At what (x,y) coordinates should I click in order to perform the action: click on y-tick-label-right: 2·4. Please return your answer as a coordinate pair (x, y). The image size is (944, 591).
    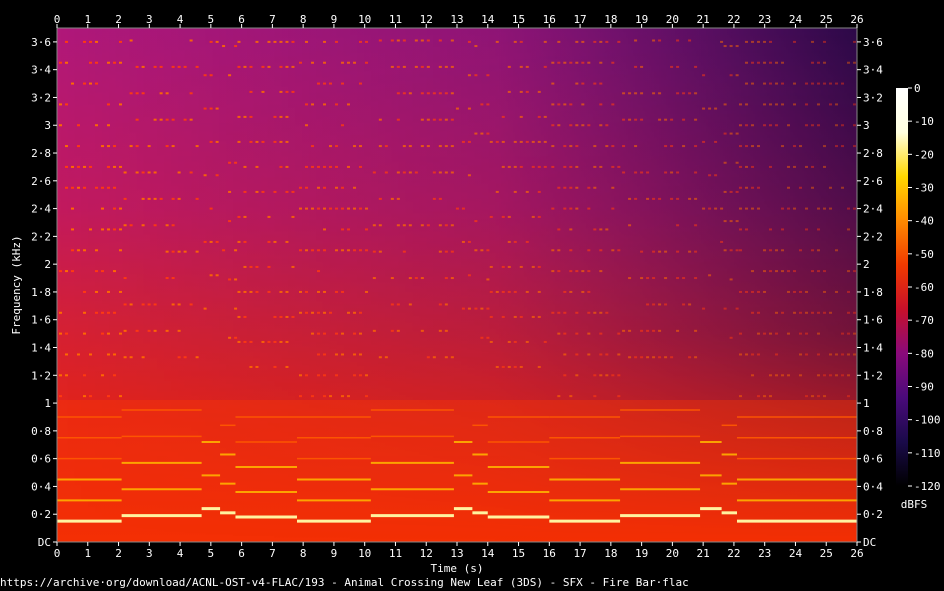
    Looking at the image, I should click on (873, 209).